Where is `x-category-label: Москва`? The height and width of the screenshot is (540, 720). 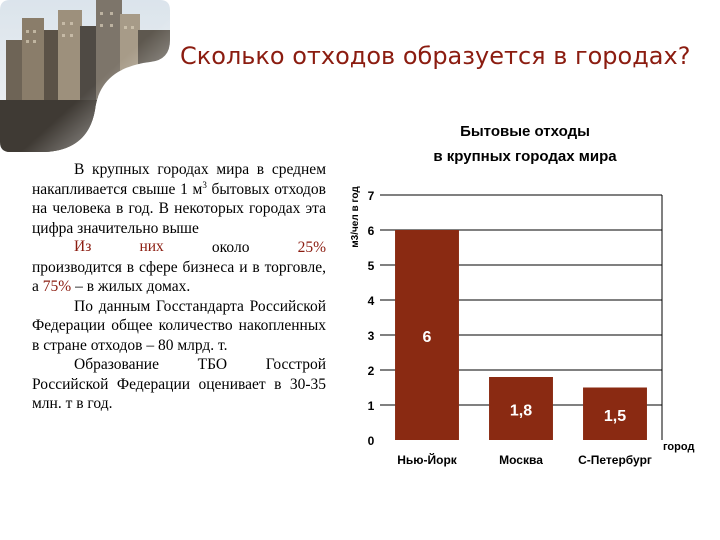
x-category-label: Москва is located at coordinates (521, 460).